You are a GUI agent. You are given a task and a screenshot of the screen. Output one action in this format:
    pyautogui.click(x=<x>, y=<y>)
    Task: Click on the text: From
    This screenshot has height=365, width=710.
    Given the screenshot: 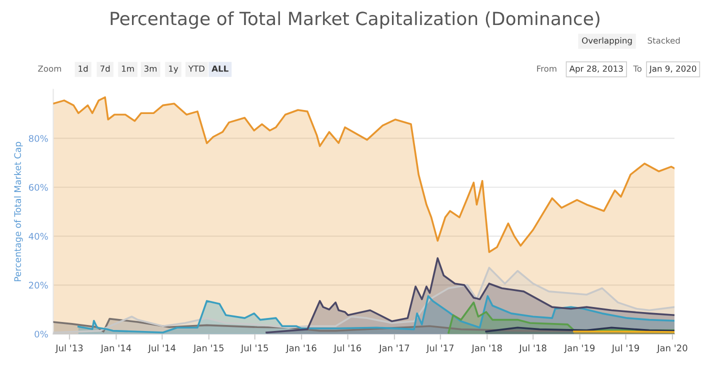 What is the action you would take?
    pyautogui.click(x=546, y=69)
    